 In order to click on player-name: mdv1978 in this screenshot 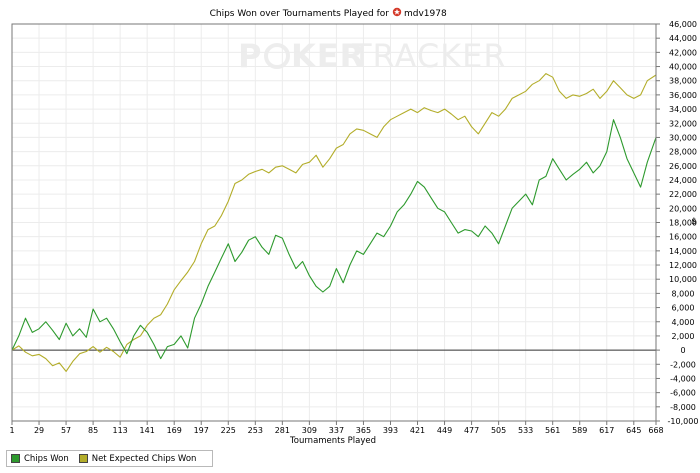, I will do `click(425, 14)`.